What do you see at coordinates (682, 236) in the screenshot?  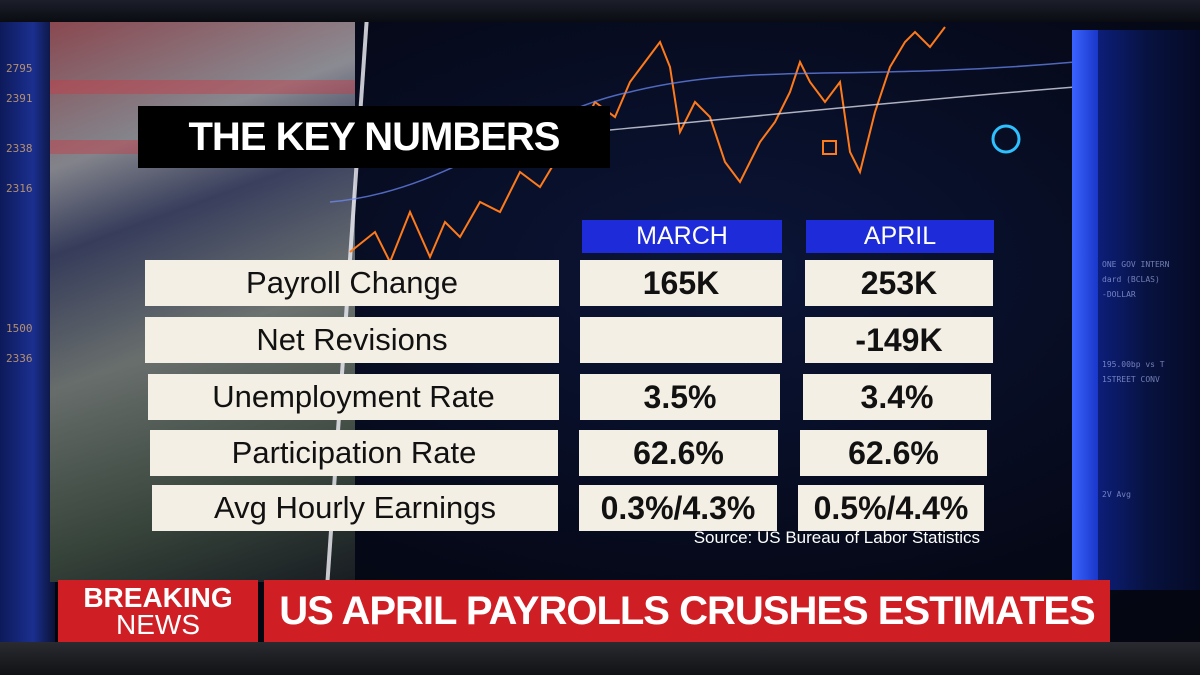 I see `column-header-march: MARCH` at bounding box center [682, 236].